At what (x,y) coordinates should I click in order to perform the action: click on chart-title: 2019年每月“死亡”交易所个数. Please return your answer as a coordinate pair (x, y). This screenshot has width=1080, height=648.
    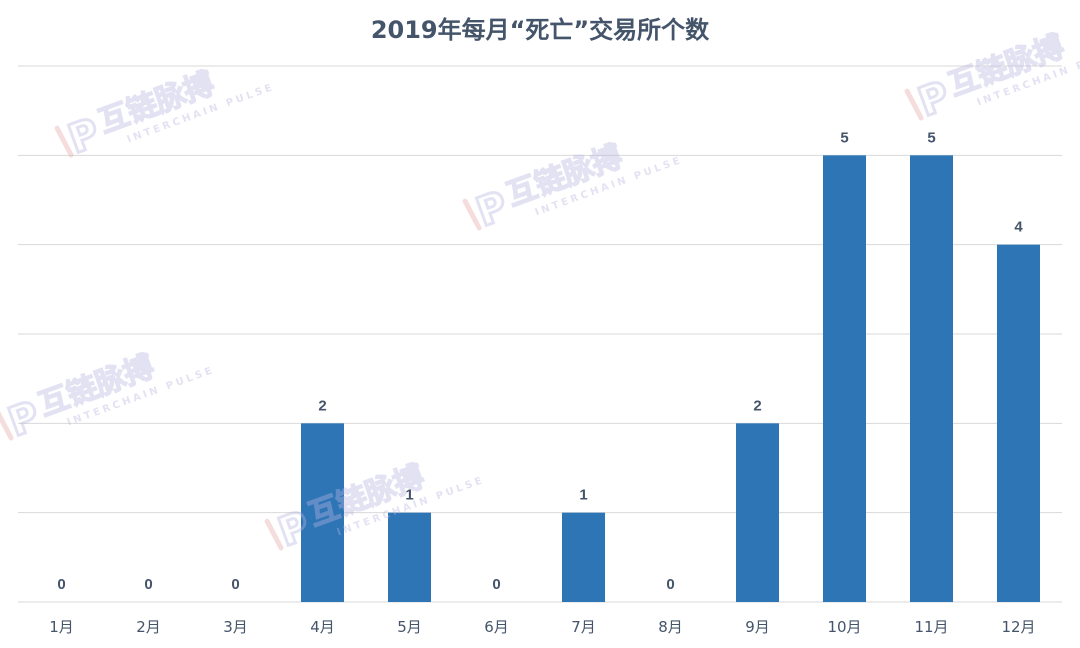
    Looking at the image, I should click on (540, 30).